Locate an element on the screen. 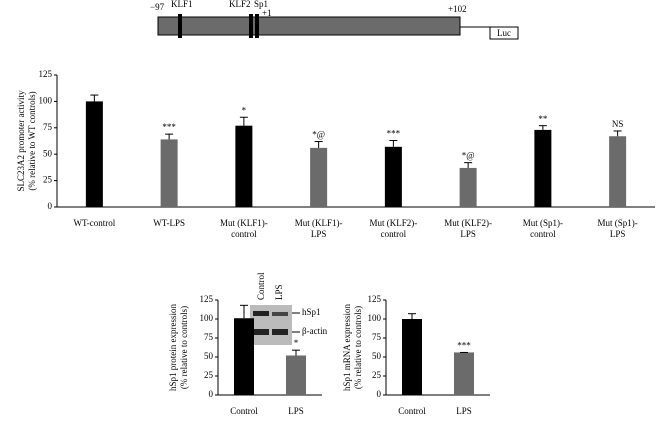 This screenshot has height=422, width=670. lane-label: Control is located at coordinates (261, 286).